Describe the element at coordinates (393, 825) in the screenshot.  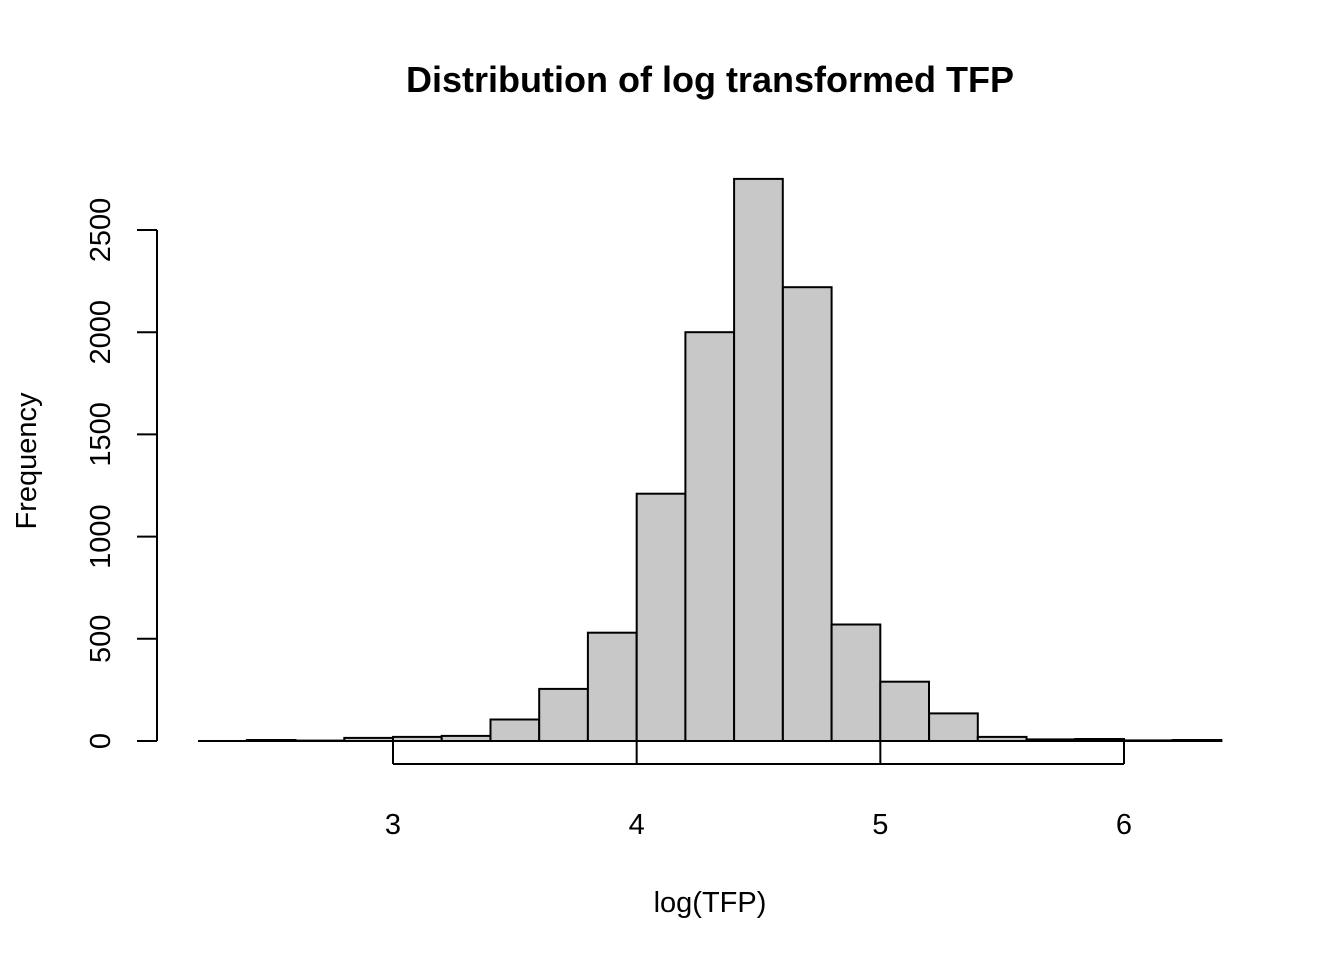
I see `x-tick-label: 3` at that location.